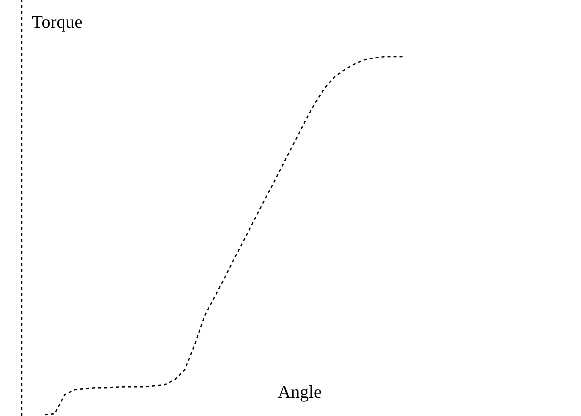 The image size is (581, 416). What do you see at coordinates (300, 392) in the screenshot?
I see `x-axis-title: Angle` at bounding box center [300, 392].